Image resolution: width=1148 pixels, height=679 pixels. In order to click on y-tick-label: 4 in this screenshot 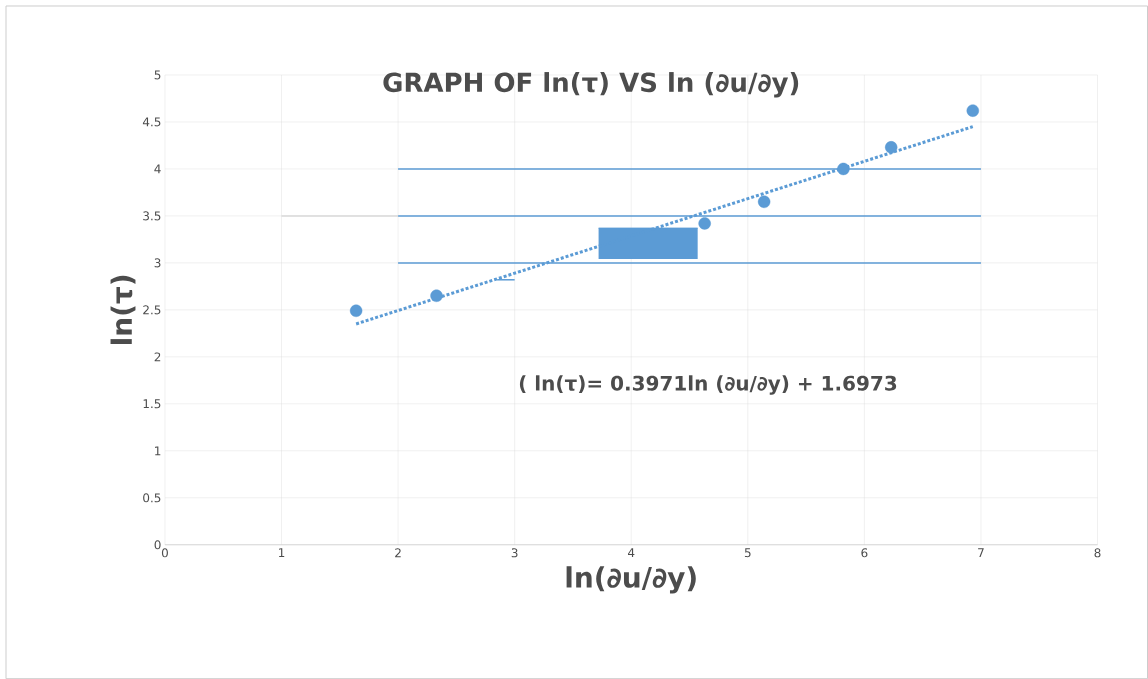, I will do `click(157, 169)`.